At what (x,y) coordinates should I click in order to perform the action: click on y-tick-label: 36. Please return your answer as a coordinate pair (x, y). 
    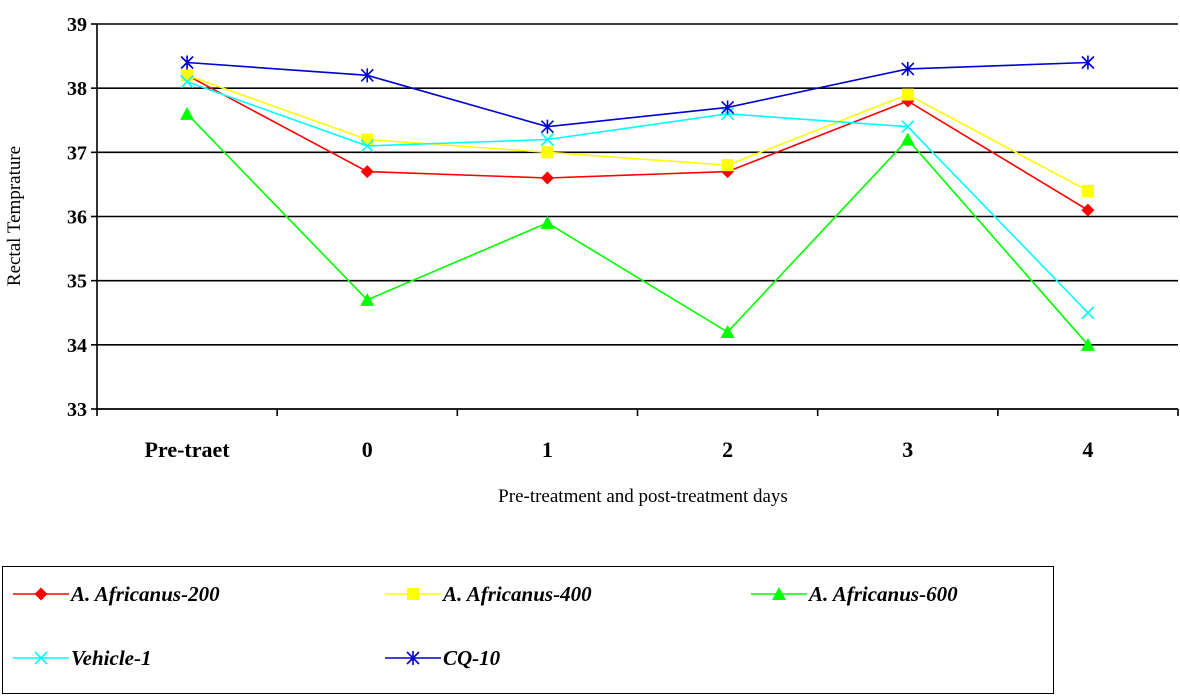
    Looking at the image, I should click on (77, 218).